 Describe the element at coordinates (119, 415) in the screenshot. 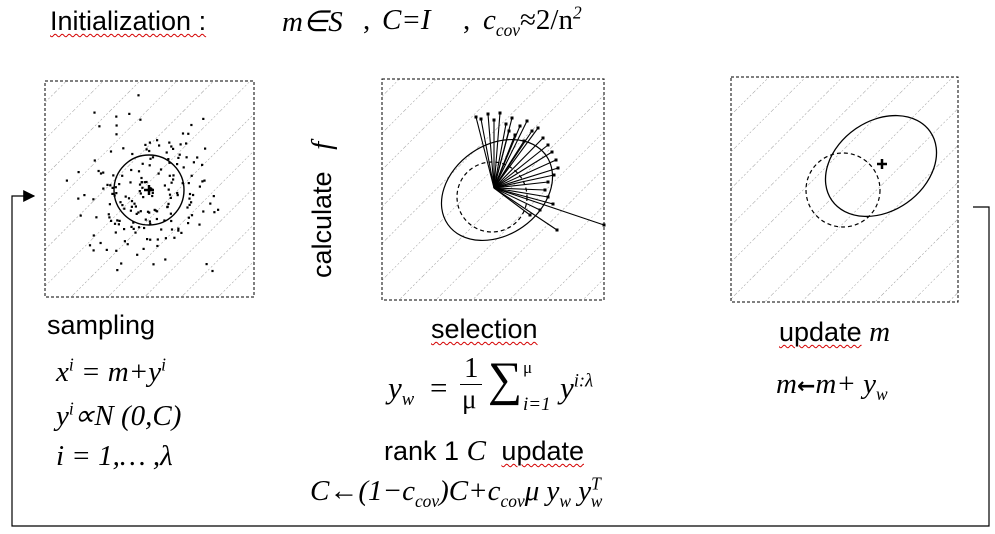

I see `sampling-eq-2: yi∝N (0,C)` at that location.